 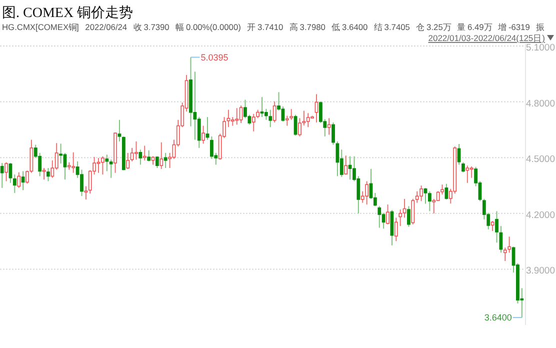 What do you see at coordinates (151, 27) in the screenshot?
I see `text: 收 3.7390` at bounding box center [151, 27].